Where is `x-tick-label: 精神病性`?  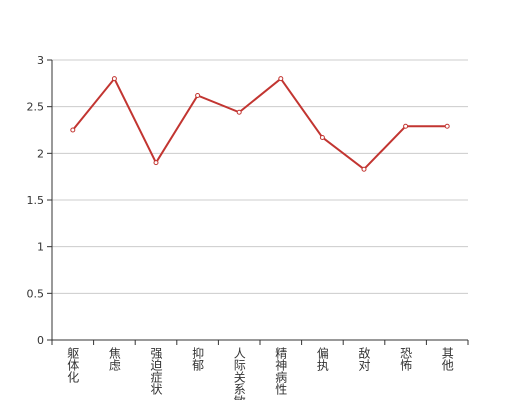 x-tick-label: 精神病性 is located at coordinates (281, 371).